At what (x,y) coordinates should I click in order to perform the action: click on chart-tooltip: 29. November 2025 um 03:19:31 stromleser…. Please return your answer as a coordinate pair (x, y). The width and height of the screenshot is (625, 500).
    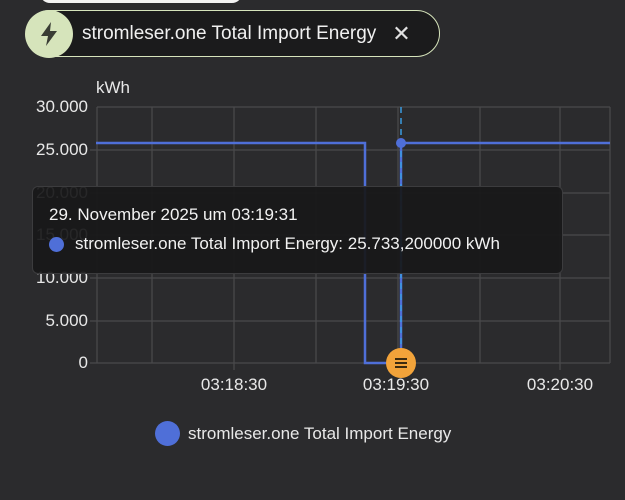
    Looking at the image, I should click on (297, 230).